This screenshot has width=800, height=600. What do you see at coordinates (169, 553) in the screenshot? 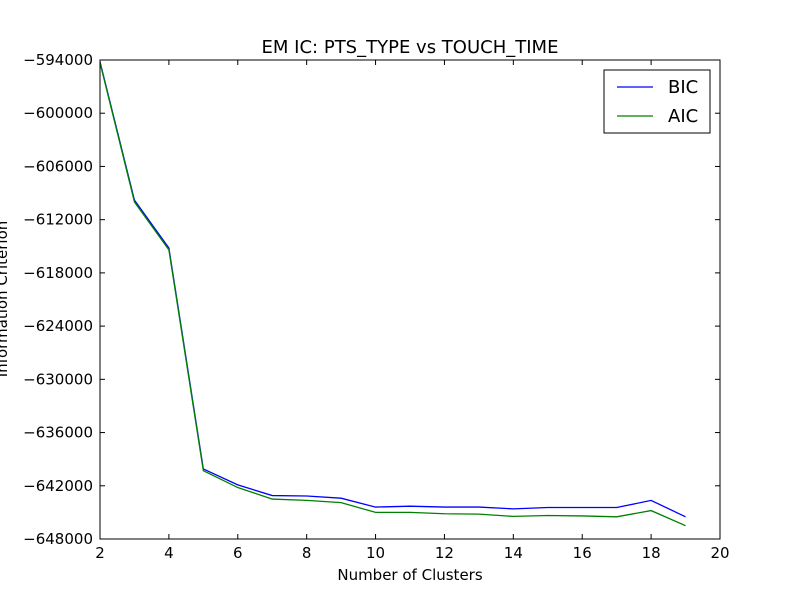
I see `x-tick-label: 4` at bounding box center [169, 553].